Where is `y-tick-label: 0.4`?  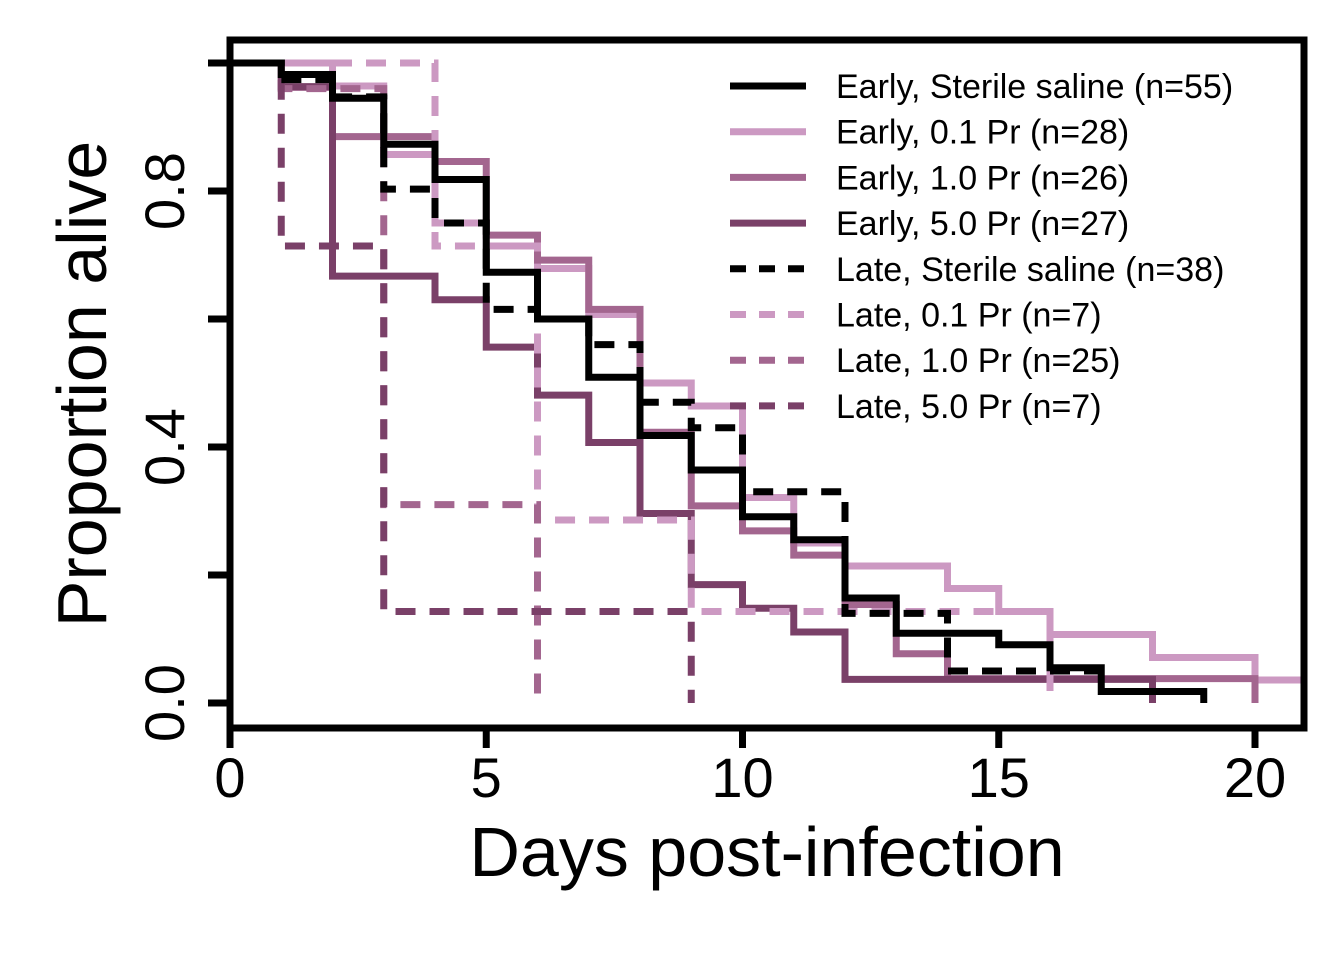 y-tick-label: 0.4 is located at coordinates (164, 447).